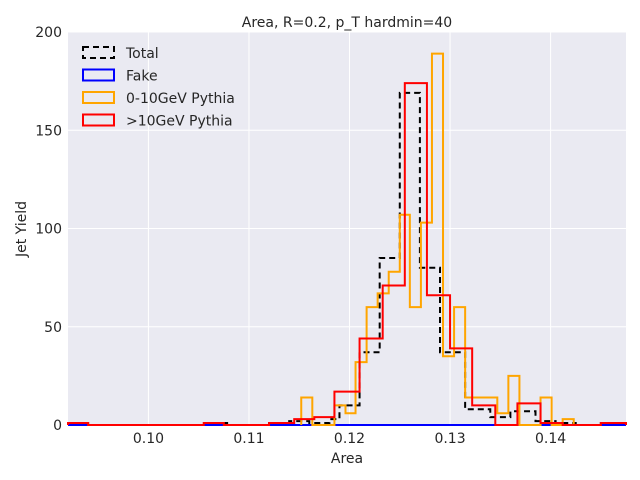 The height and width of the screenshot is (480, 640). Describe the element at coordinates (57, 426) in the screenshot. I see `y-tick-label: 0` at that location.